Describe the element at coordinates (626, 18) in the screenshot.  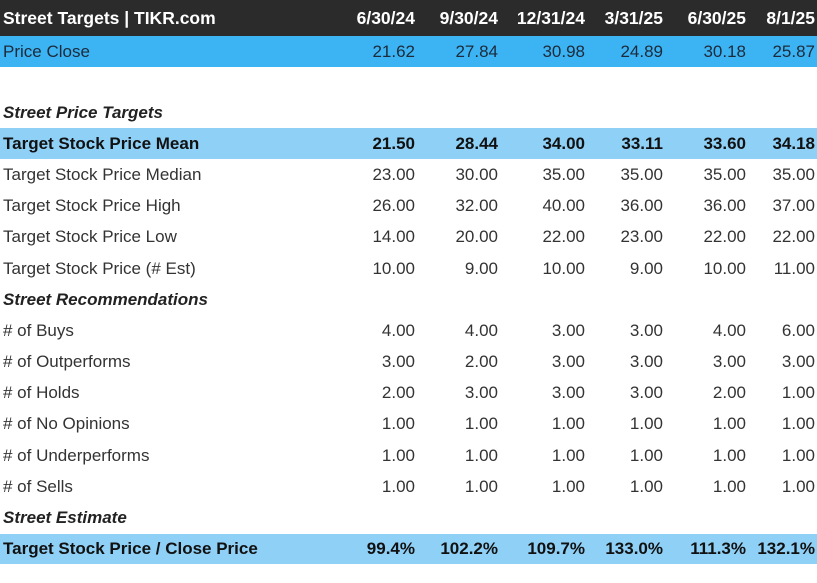
I see `date-header: 3/31/25` at that location.